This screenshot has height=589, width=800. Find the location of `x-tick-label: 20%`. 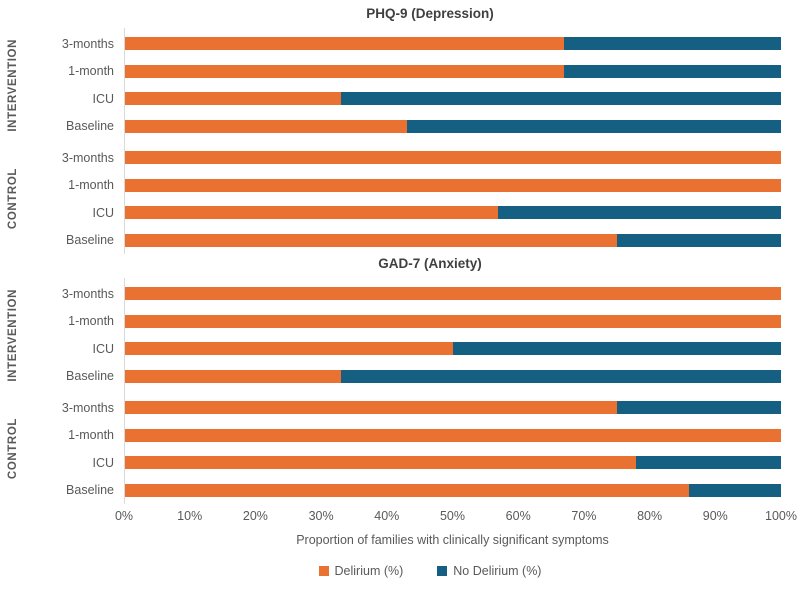

x-tick-label: 20% is located at coordinates (255, 516).